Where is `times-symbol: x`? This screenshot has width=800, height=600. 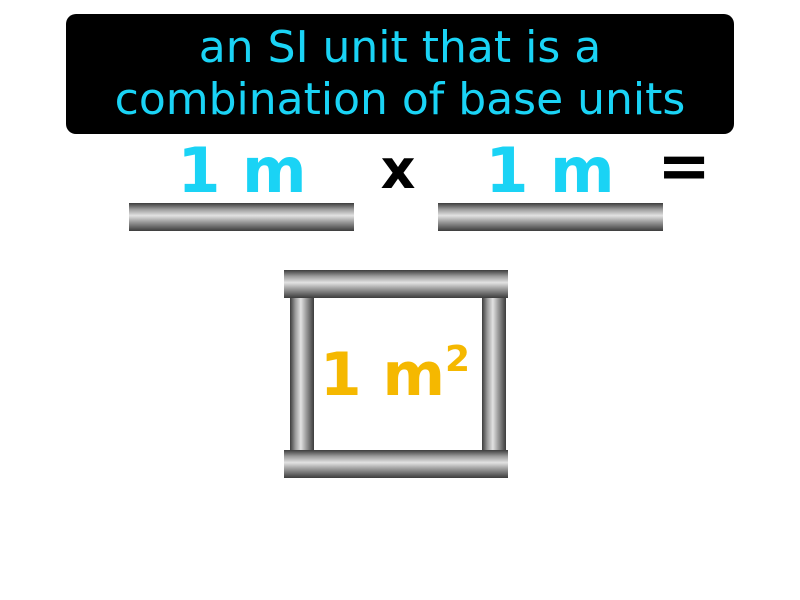
times-symbol: x is located at coordinates (398, 169).